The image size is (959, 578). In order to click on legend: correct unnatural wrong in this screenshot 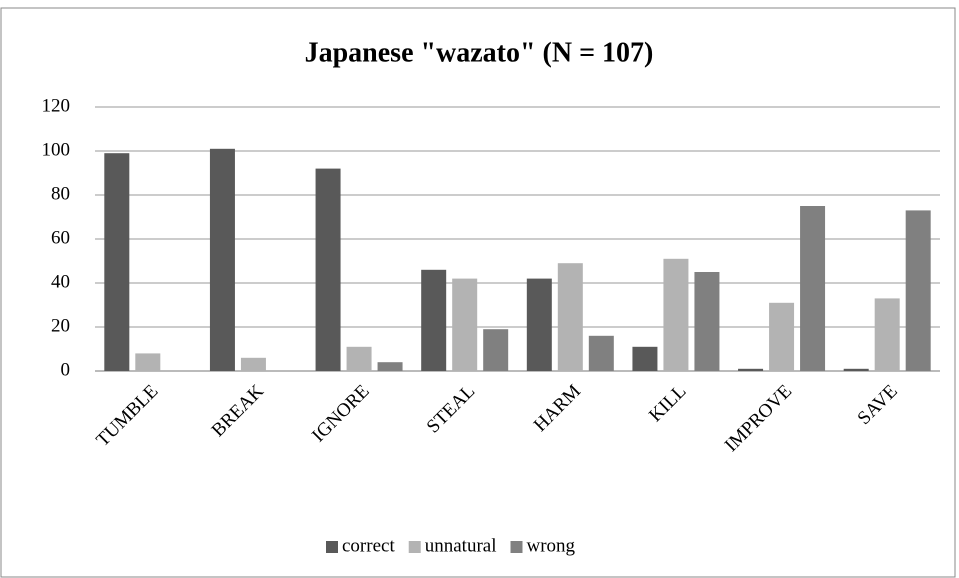, I will do `click(451, 545)`.